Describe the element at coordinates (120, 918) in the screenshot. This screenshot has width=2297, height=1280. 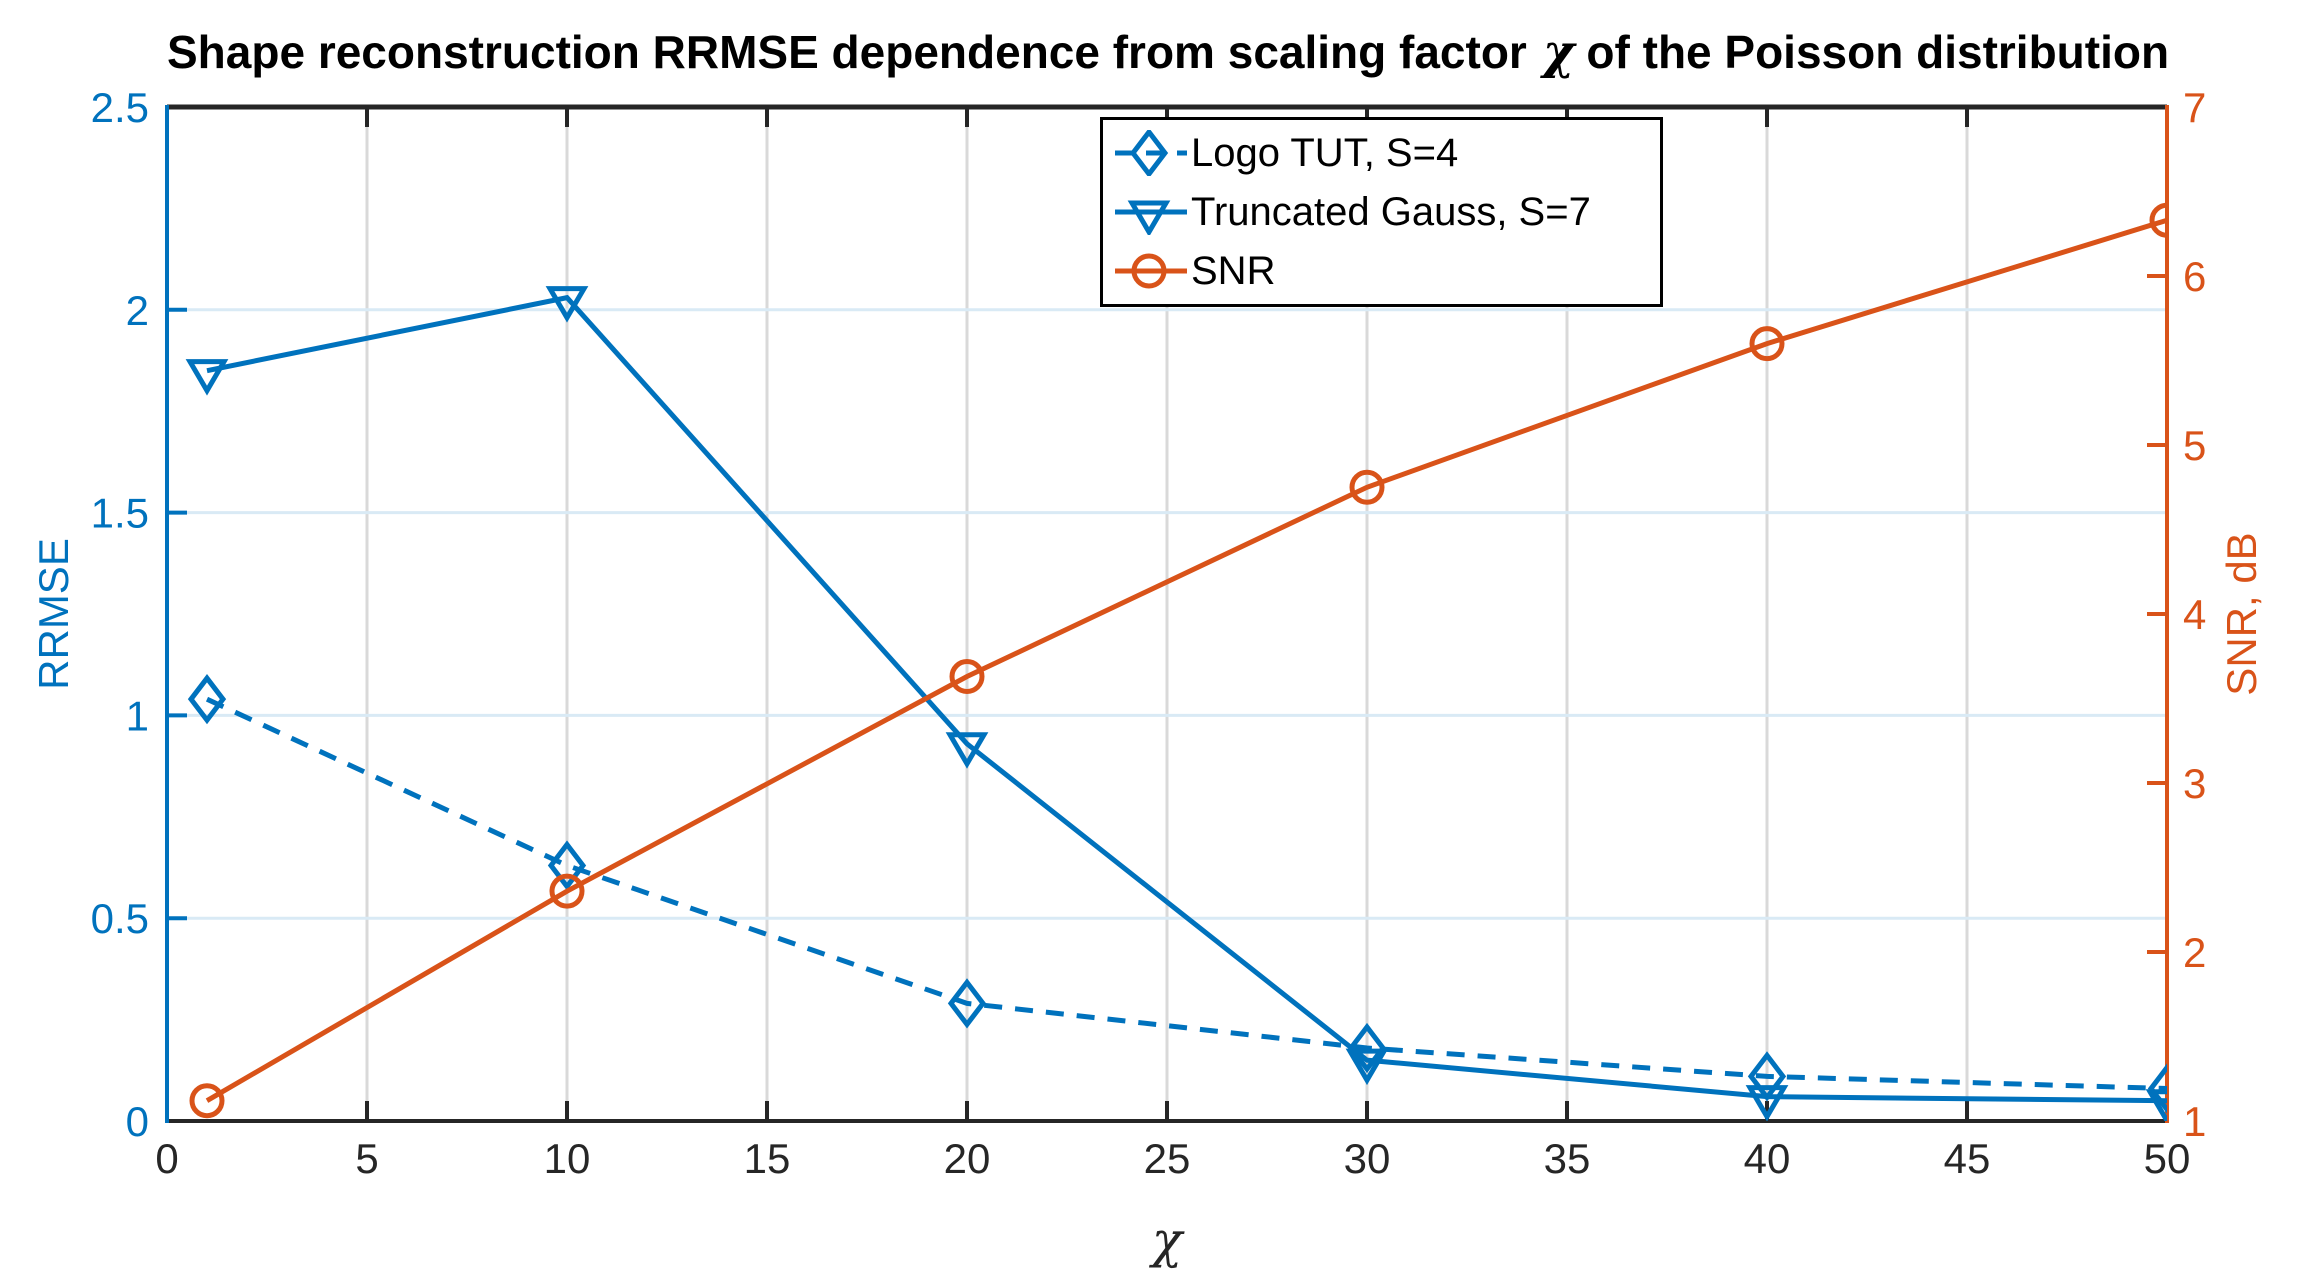
I see `y-tick-label-left: 0.5` at that location.